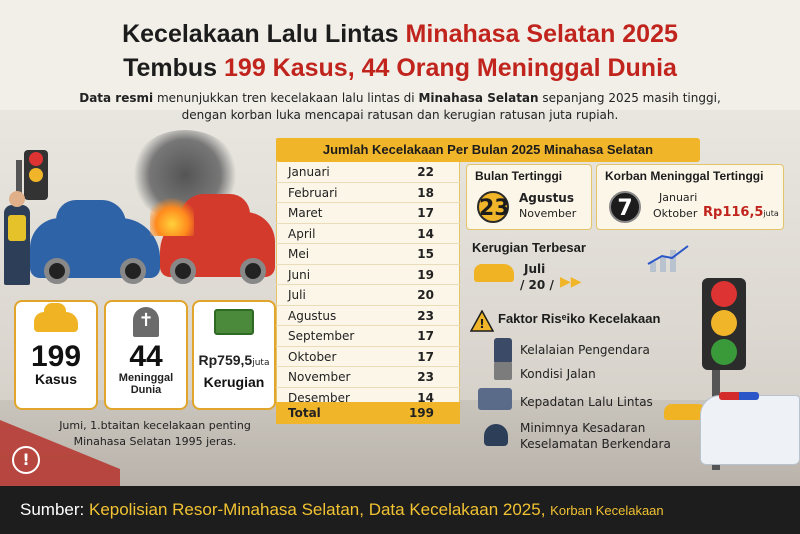 Image resolution: width=800 pixels, height=534 pixels. Describe the element at coordinates (309, 172) in the screenshot. I see `month-cell: Januari` at that location.